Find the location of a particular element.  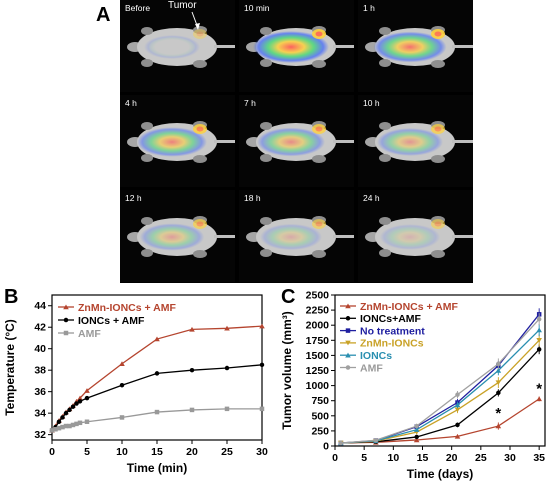

x-tick-label: 30 is located at coordinates (510, 458).